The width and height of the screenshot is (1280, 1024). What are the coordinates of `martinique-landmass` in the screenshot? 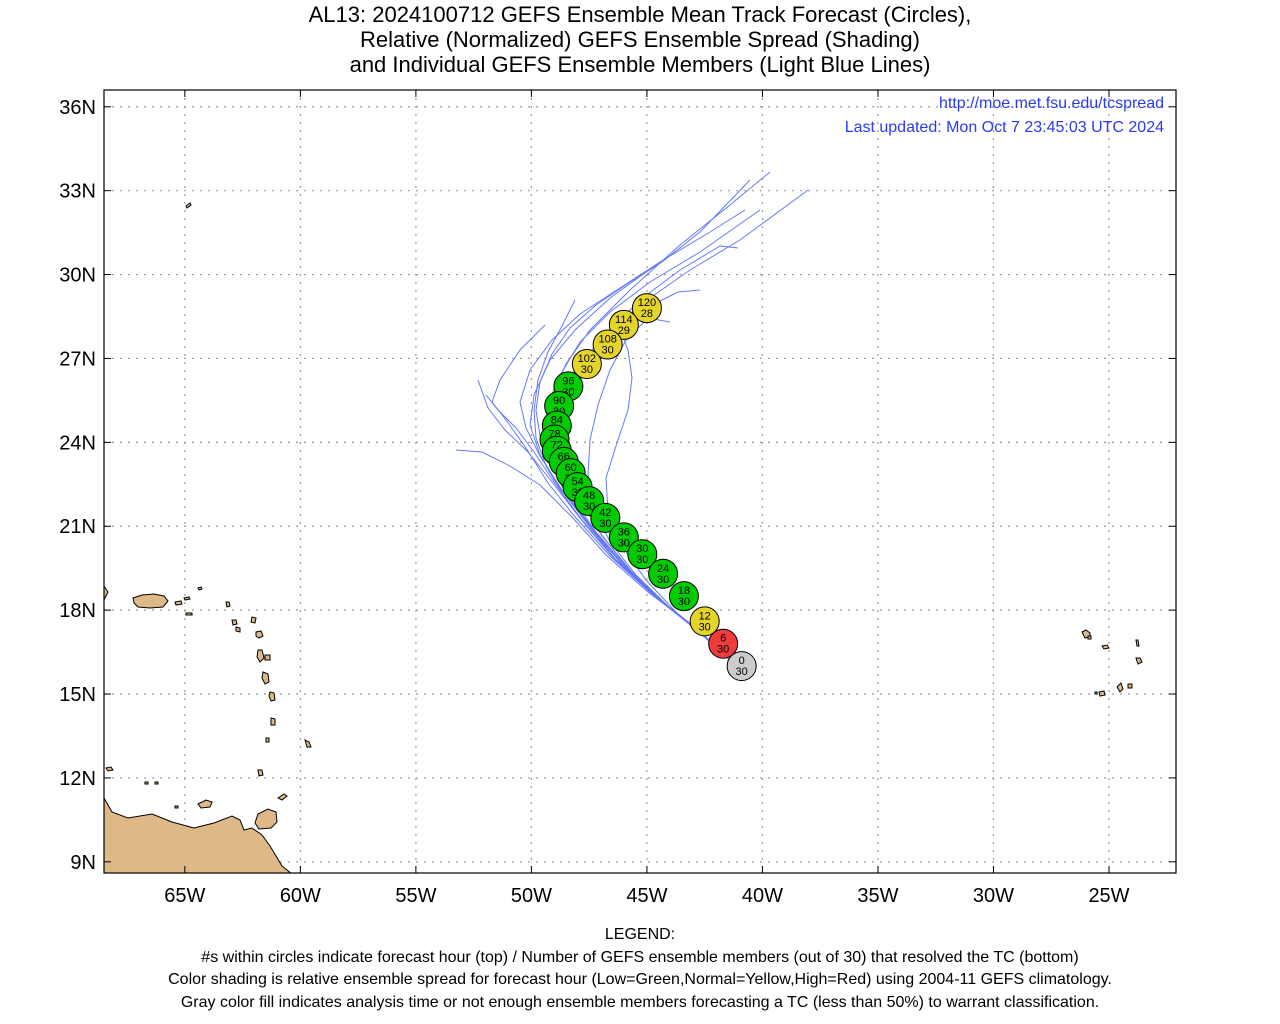 It's located at (265, 678).